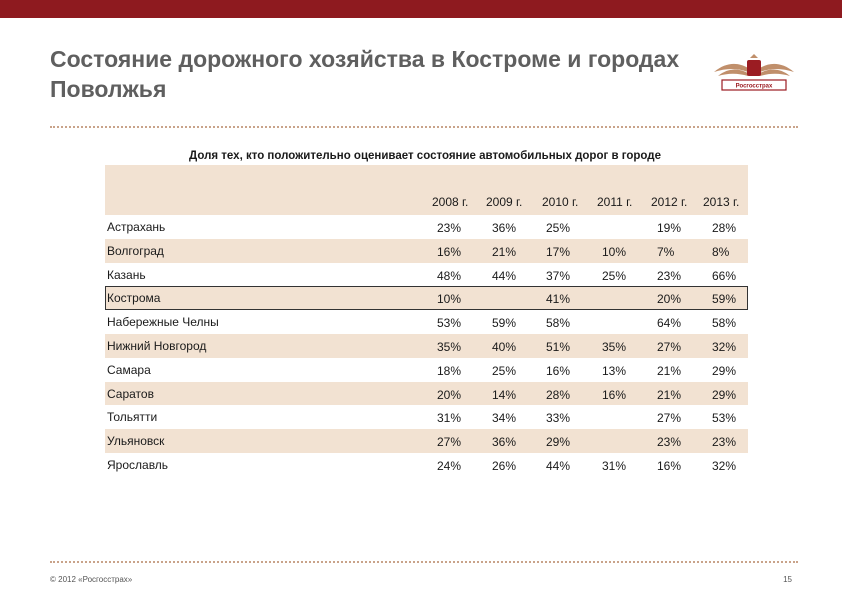  What do you see at coordinates (504, 346) in the screenshot?
I see `value-cell: 40%` at bounding box center [504, 346].